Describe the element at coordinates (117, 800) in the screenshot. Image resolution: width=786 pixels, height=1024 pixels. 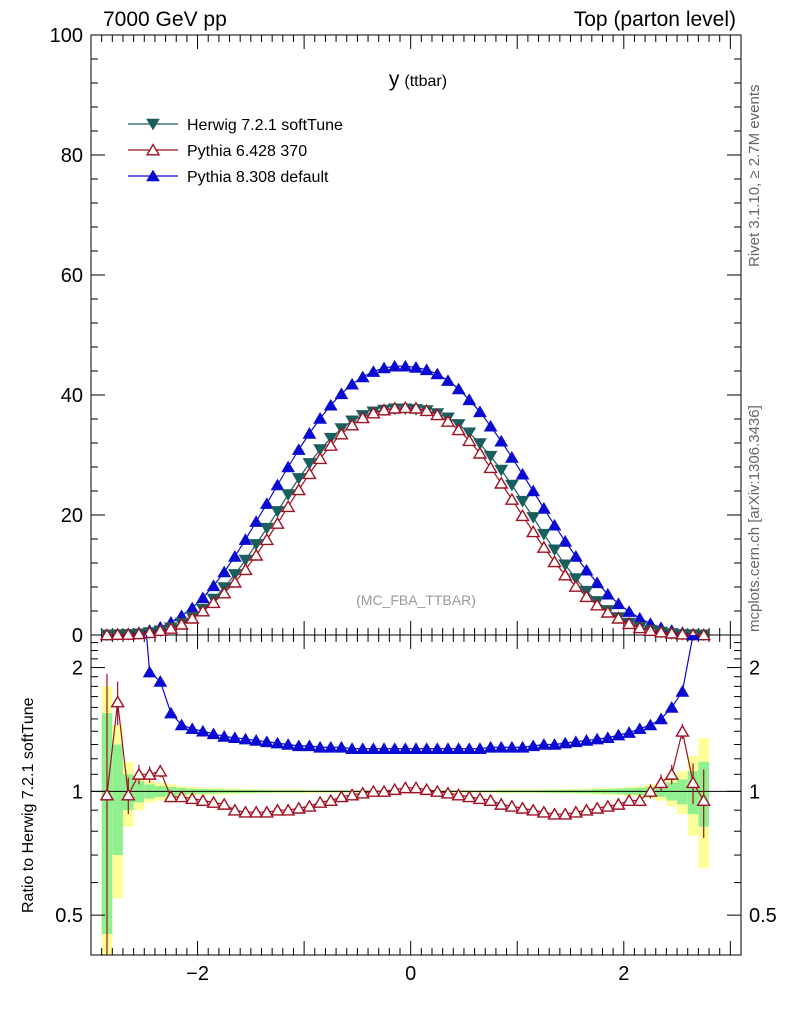
I see `band-inner` at that location.